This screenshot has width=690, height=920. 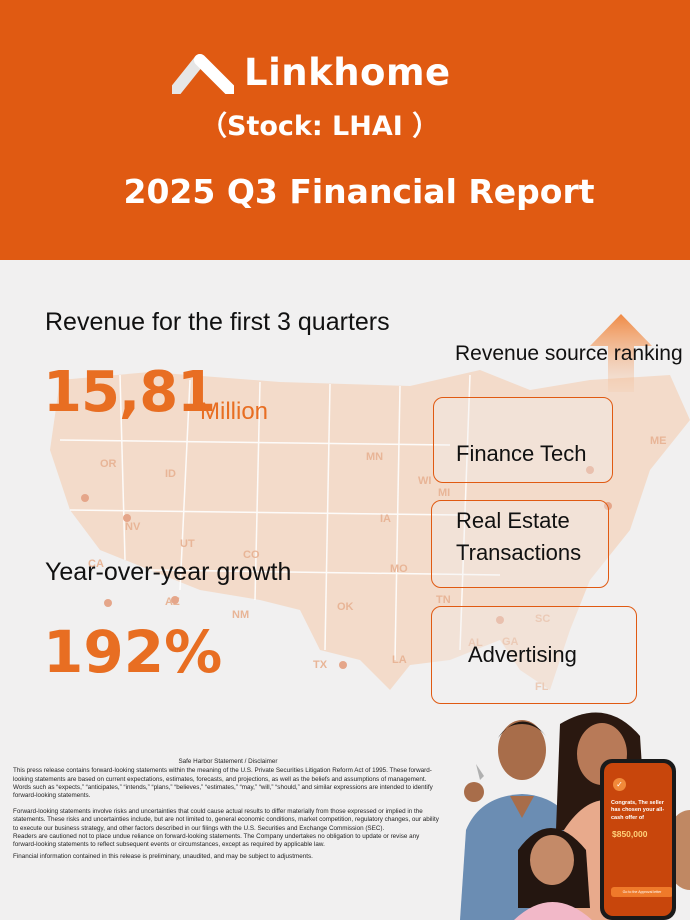 I want to click on map-label: ME, so click(x=658, y=441).